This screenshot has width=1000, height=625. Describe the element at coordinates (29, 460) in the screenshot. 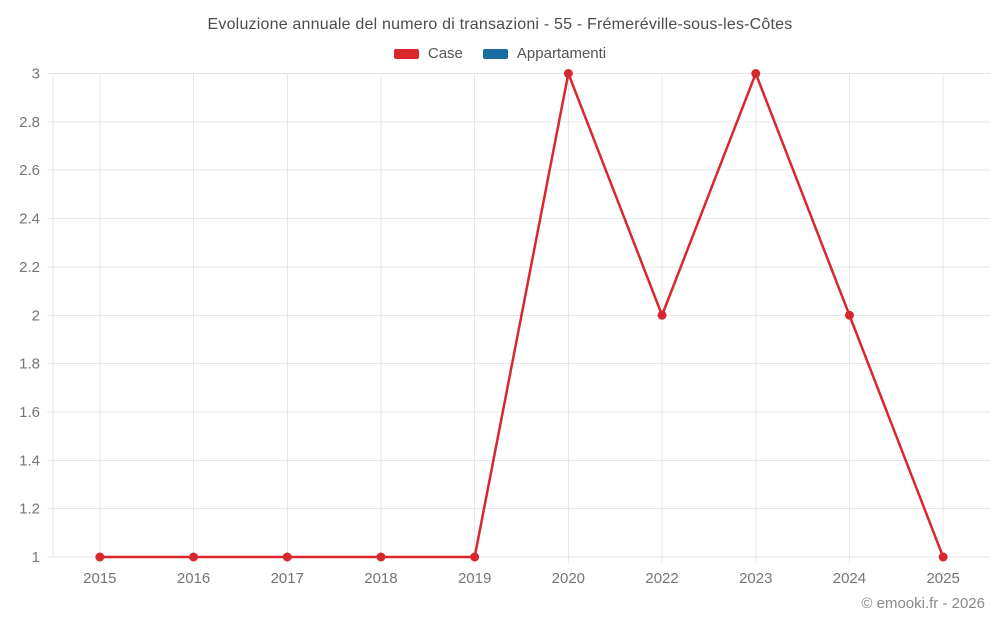

I see `y-tick-label: 1.4` at that location.